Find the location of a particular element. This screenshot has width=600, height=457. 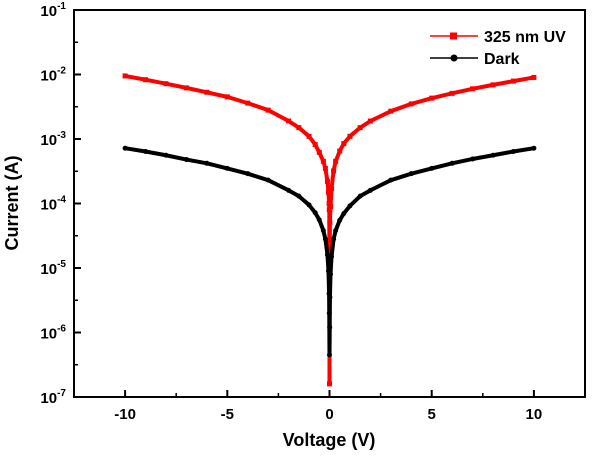

y-tick-label: 10⁻⁵ is located at coordinates (53, 268).